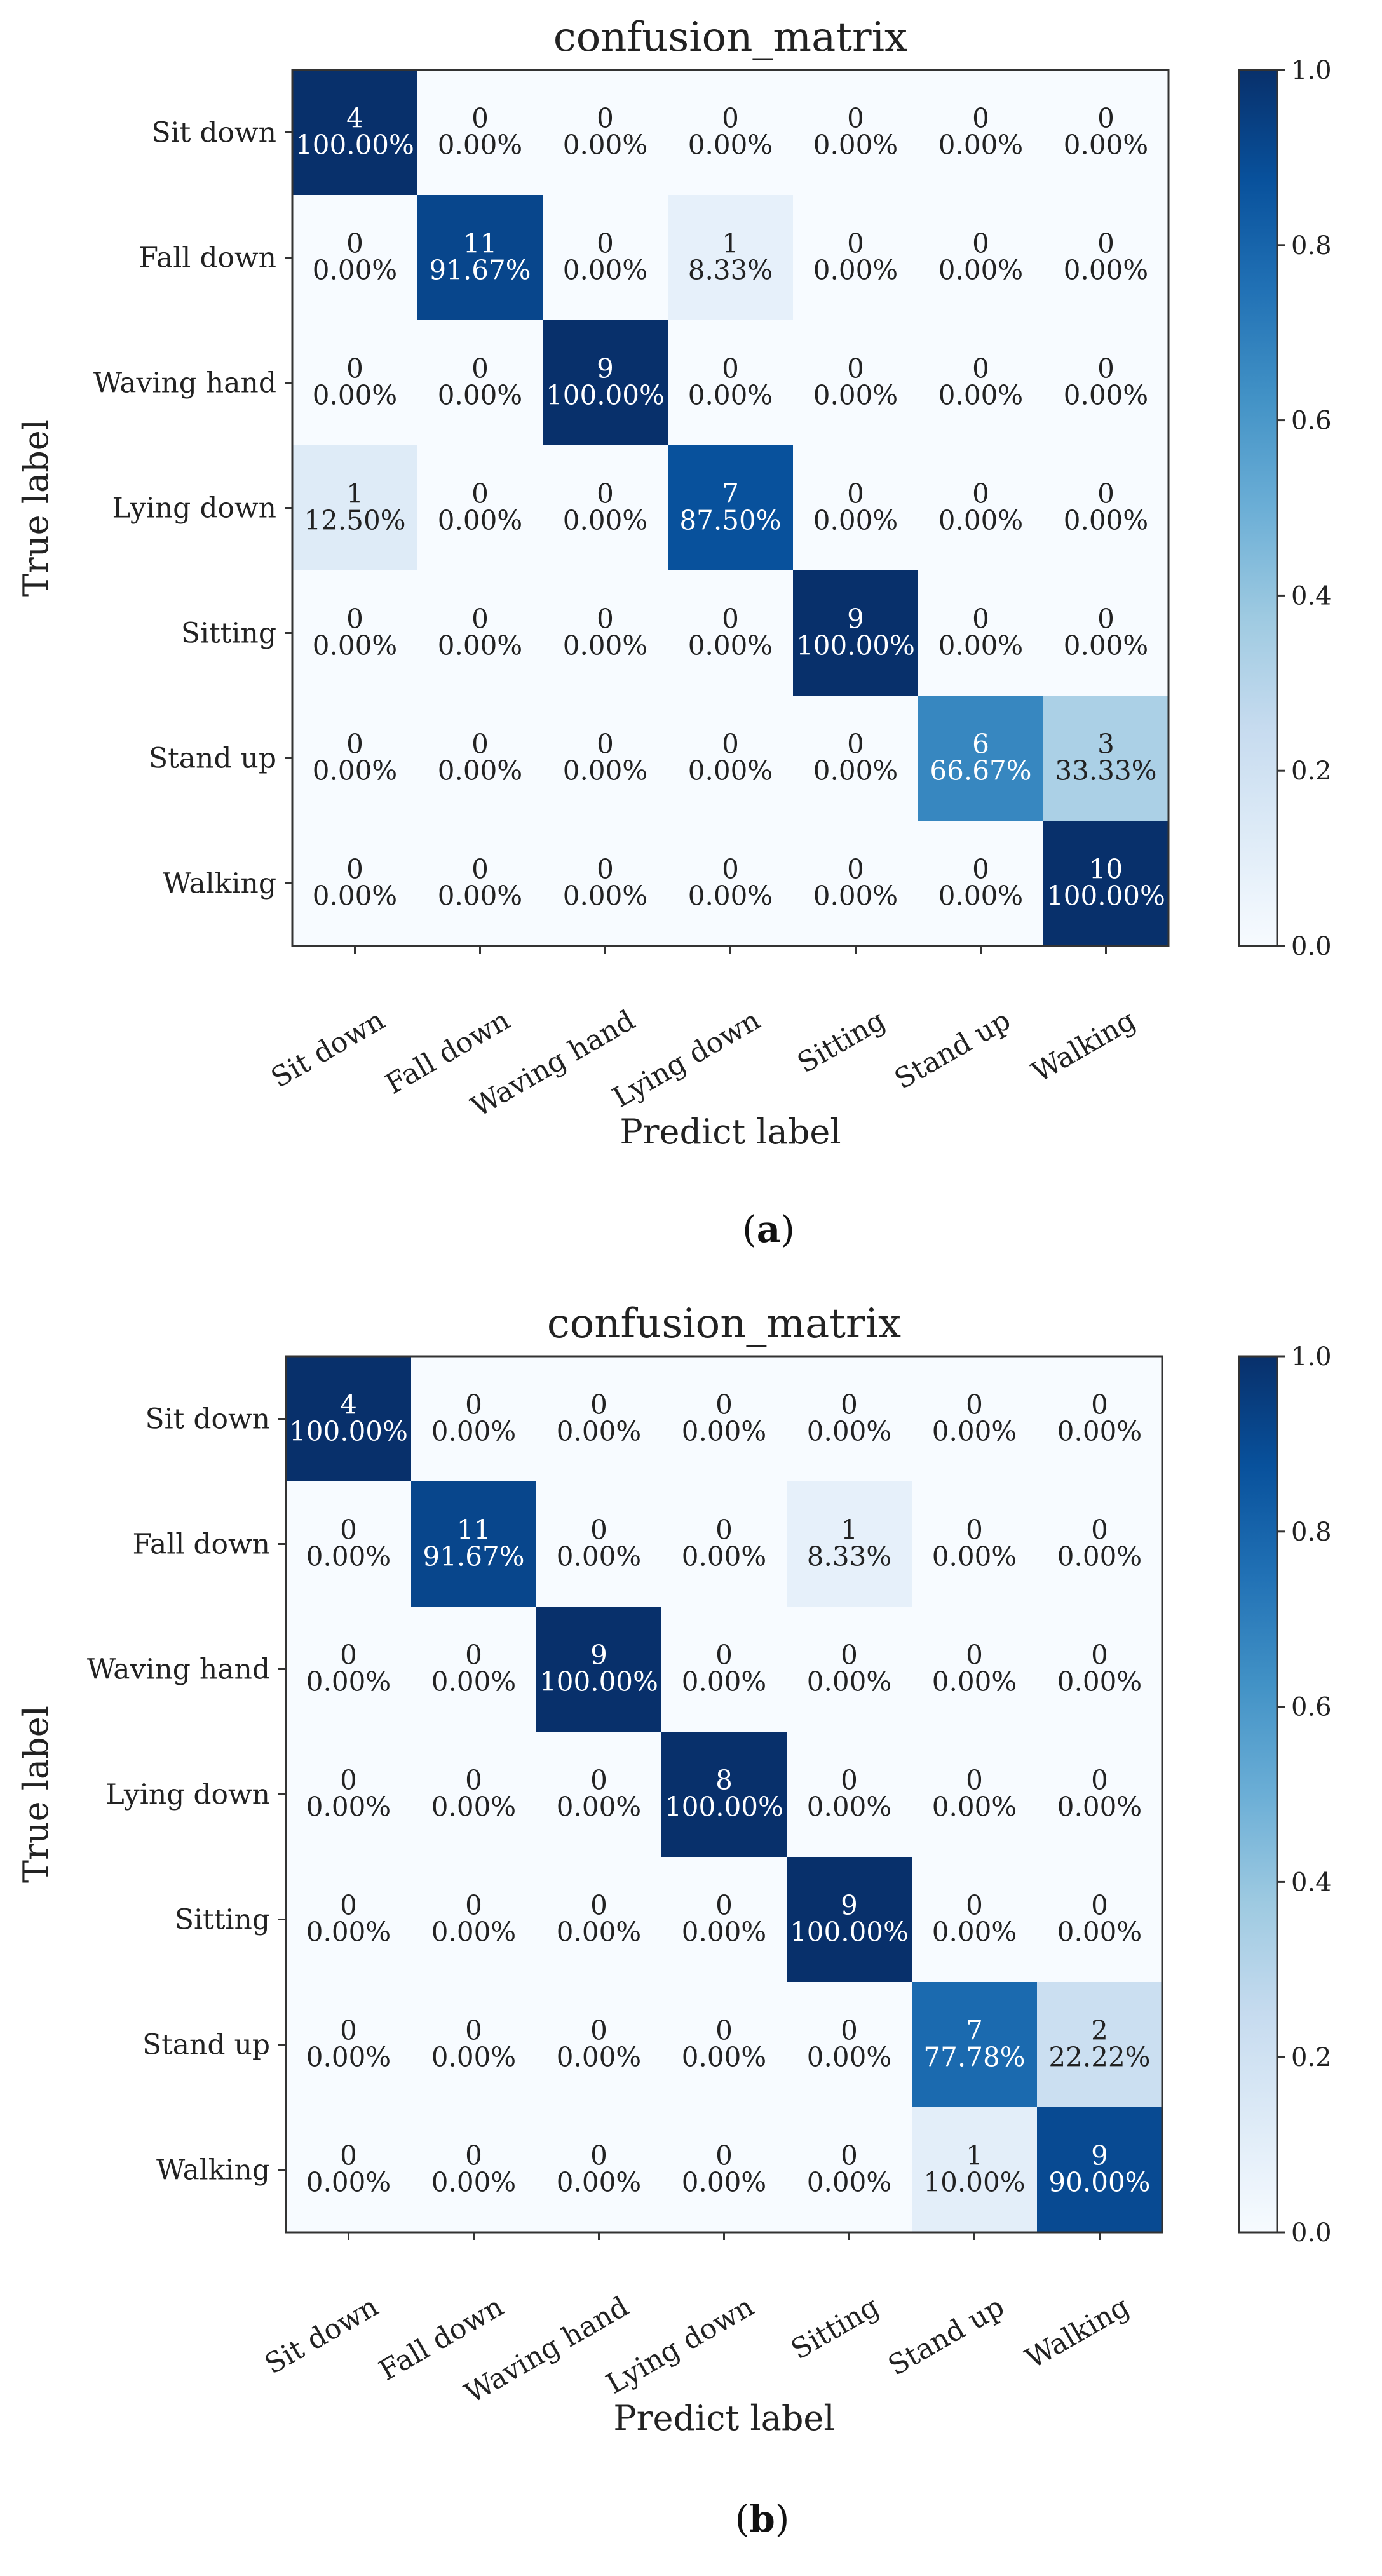  What do you see at coordinates (207, 1419) in the screenshot?
I see `y-tick-label: Sit down` at bounding box center [207, 1419].